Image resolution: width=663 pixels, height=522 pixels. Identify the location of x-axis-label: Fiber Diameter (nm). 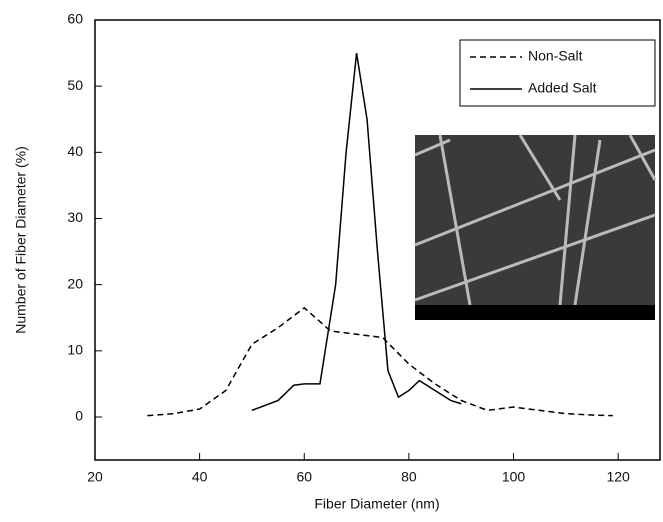
(376, 504).